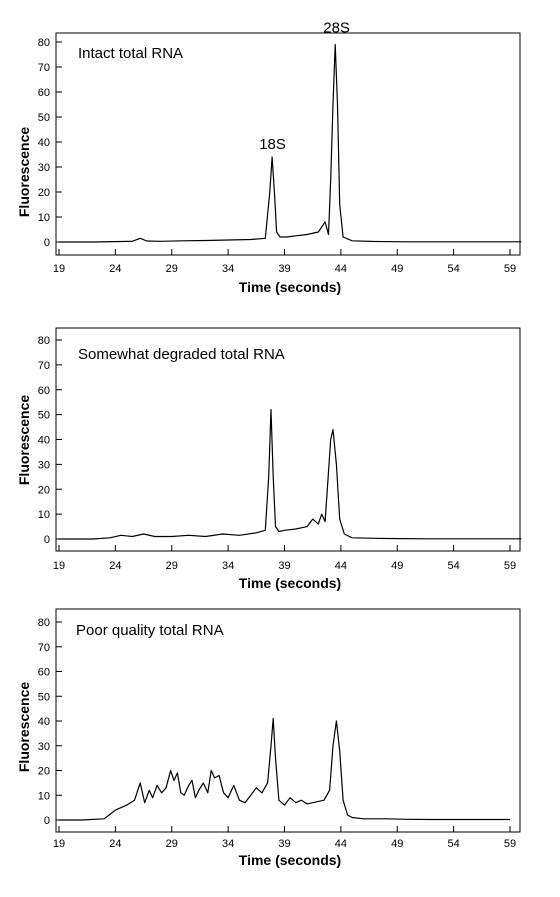 The height and width of the screenshot is (897, 560). Describe the element at coordinates (150, 630) in the screenshot. I see `panel-title: Poor quality total RNA` at that location.